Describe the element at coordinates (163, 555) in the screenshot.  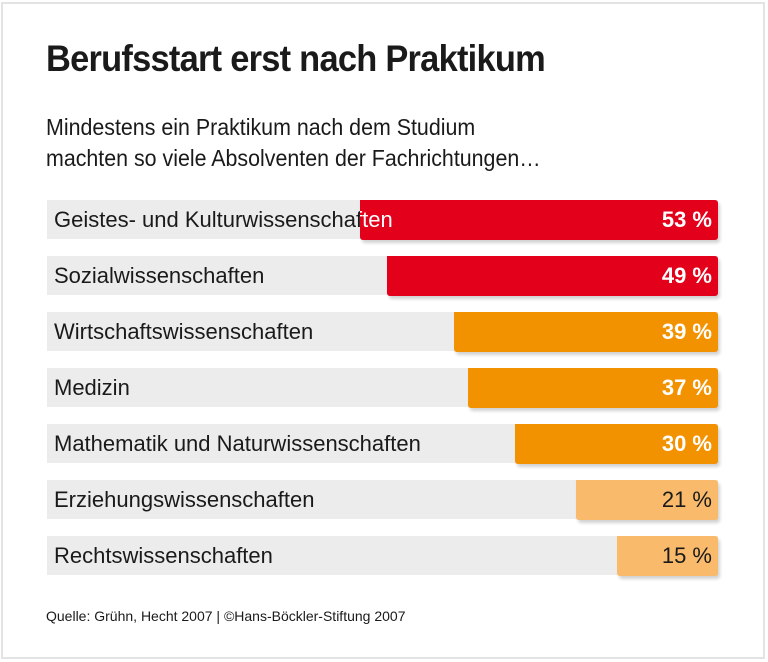
I see `category-label: Rechtswissenschaften` at that location.